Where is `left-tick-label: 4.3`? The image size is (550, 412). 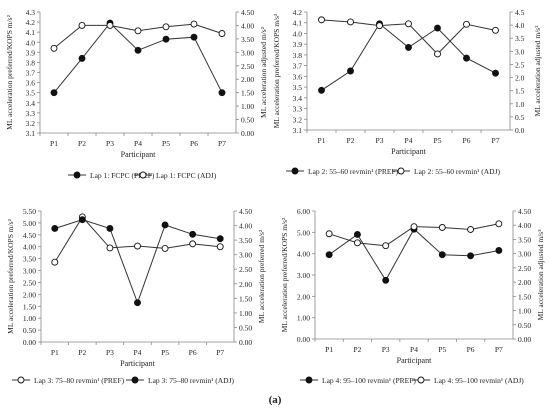
left-tick-label: 4.3 is located at coordinates (31, 12).